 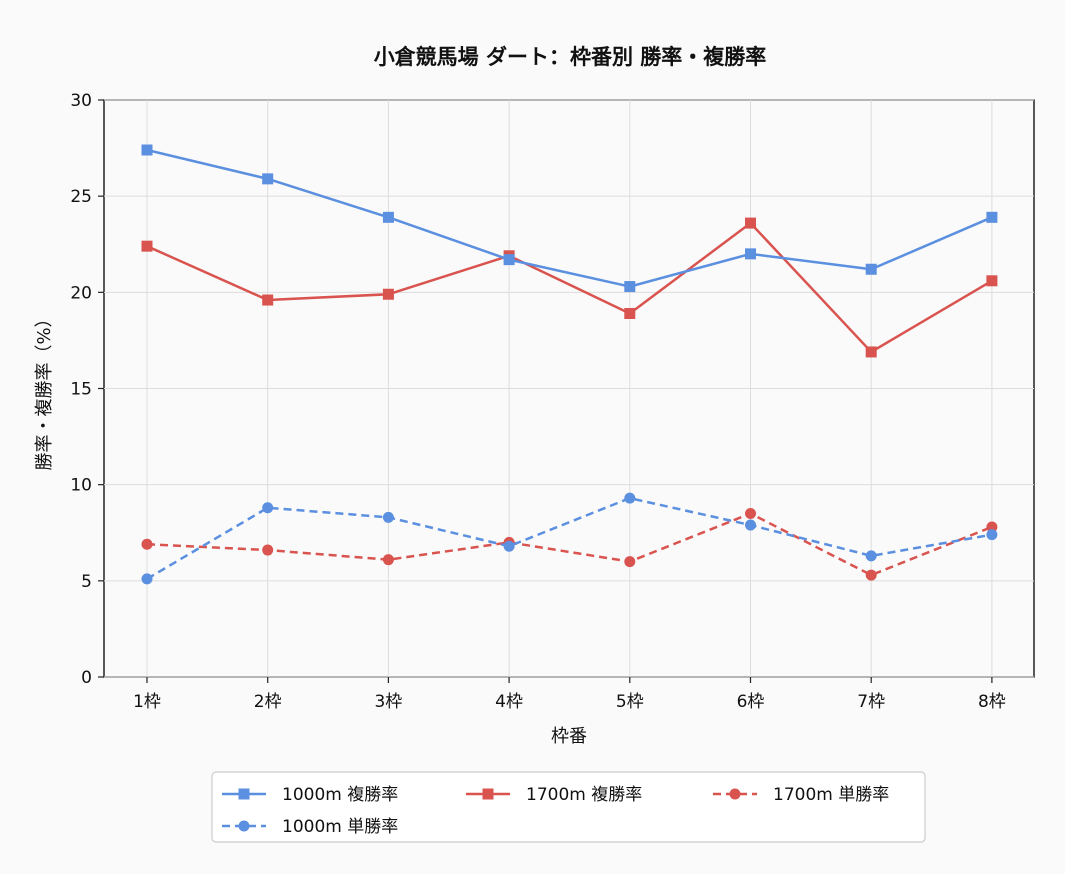 I want to click on y-axis: 0 5 10 15 20 25 30, so click(x=87, y=389).